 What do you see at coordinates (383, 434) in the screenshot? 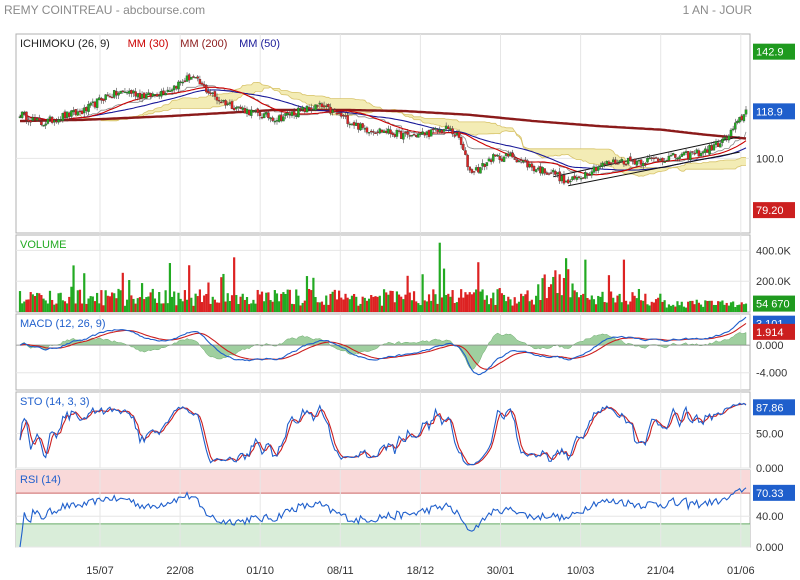
I see `sto-d-line` at bounding box center [383, 434].